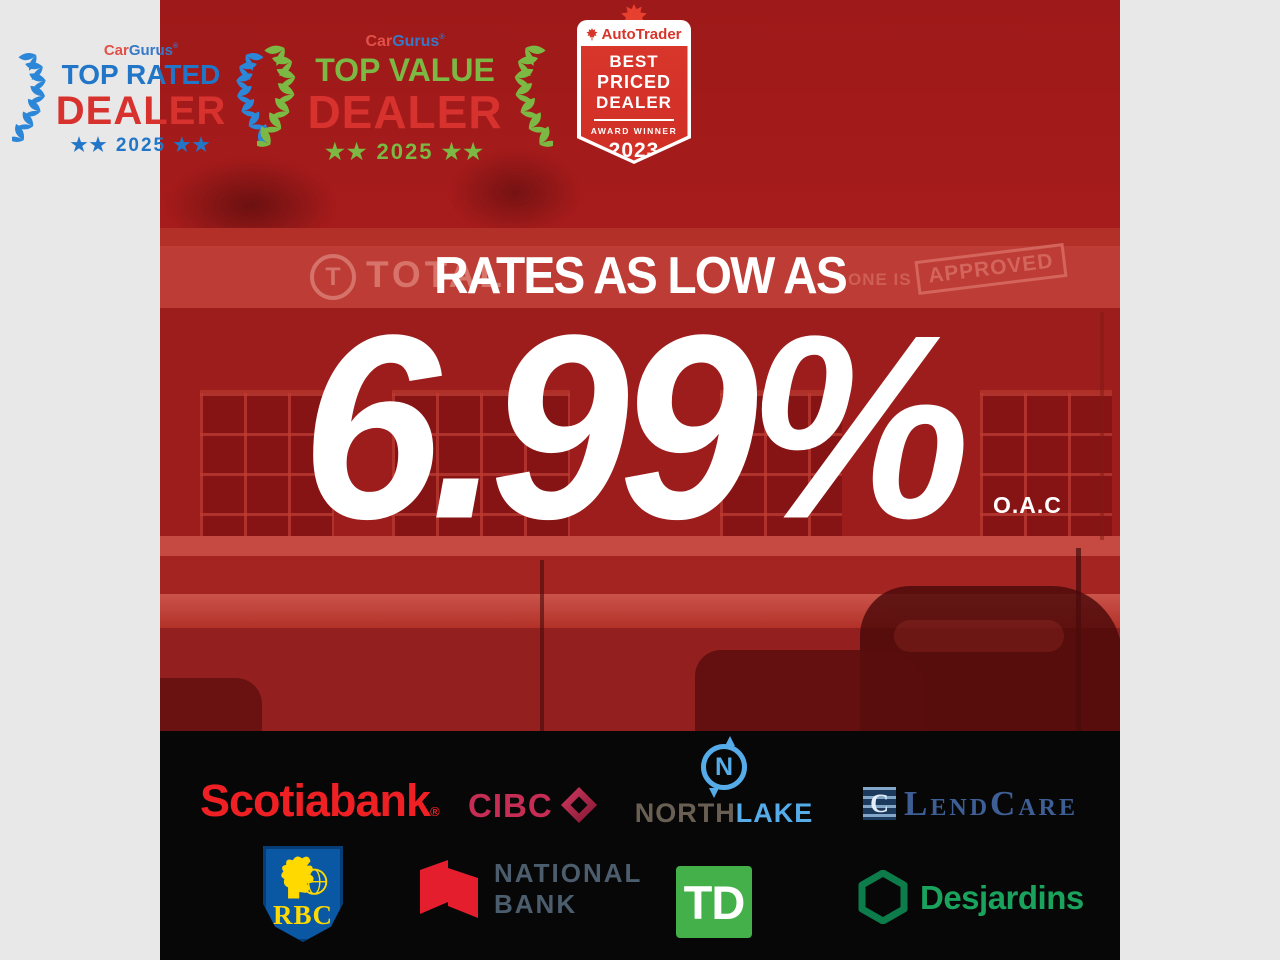  I want to click on award-year: 2023, so click(634, 150).